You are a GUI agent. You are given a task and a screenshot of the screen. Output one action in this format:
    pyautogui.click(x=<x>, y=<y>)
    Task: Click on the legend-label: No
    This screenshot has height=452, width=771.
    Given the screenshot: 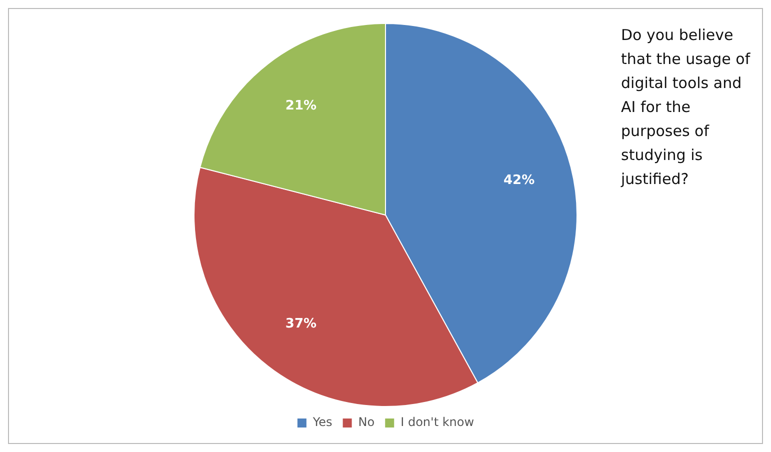 What is the action you would take?
    pyautogui.click(x=366, y=422)
    